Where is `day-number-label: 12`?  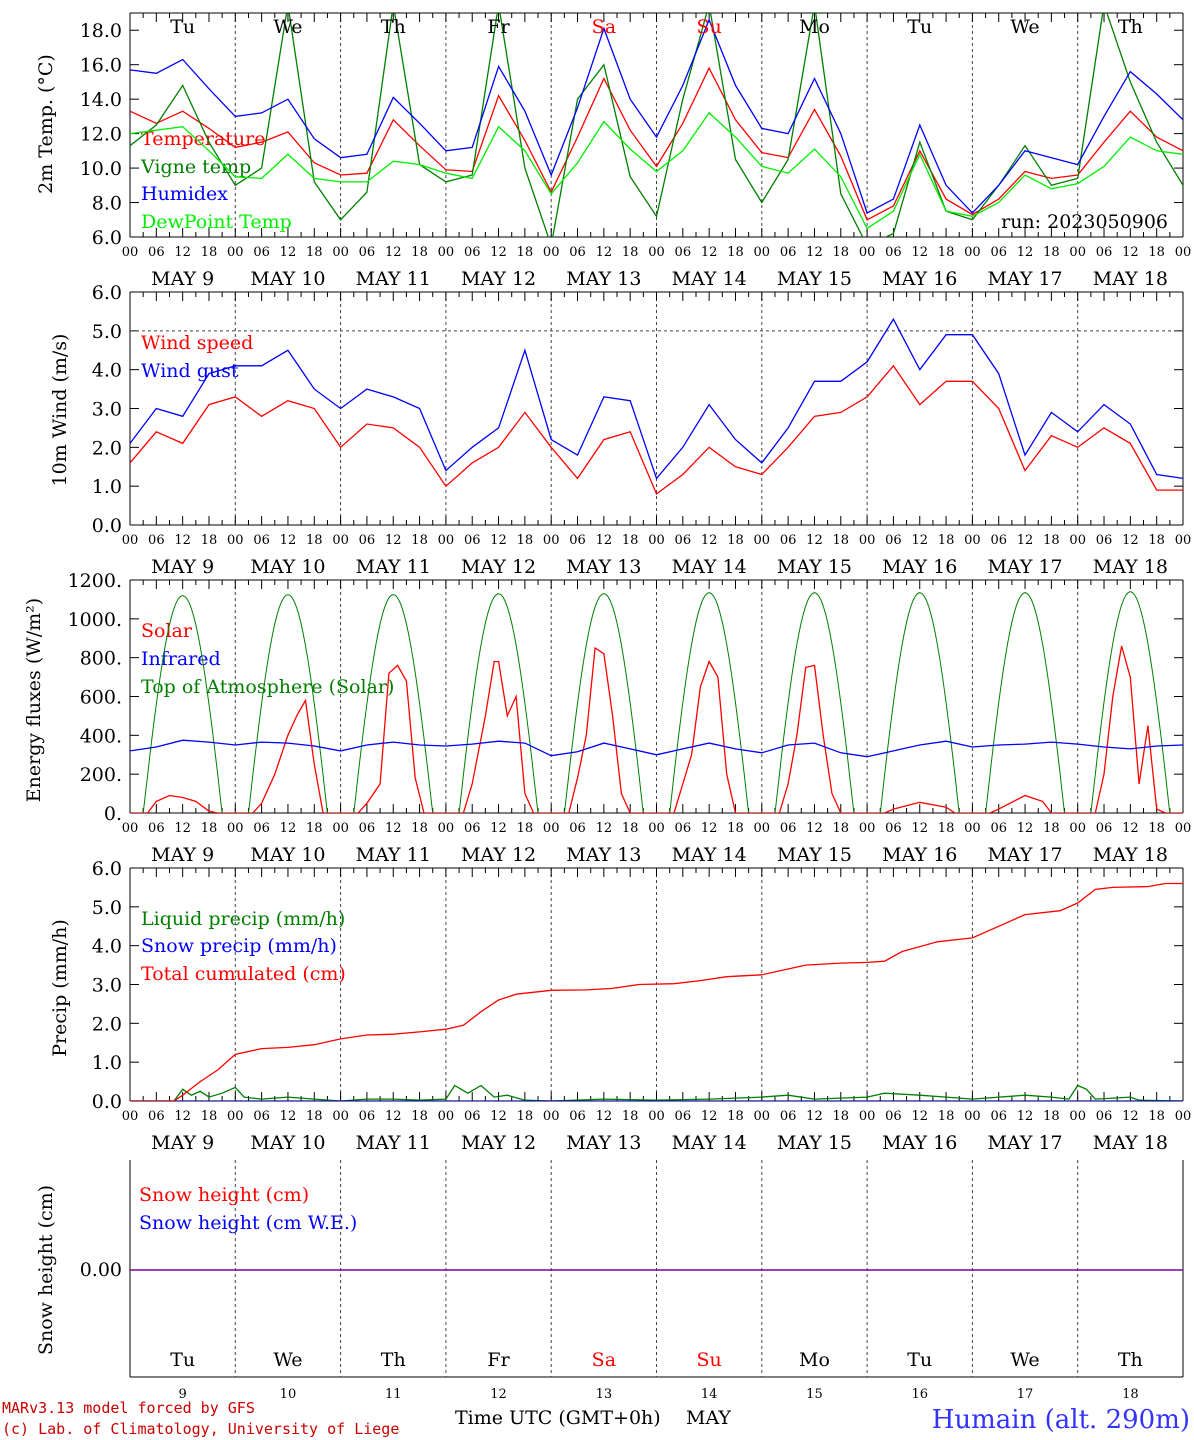
day-number-label: 12 is located at coordinates (498, 1394).